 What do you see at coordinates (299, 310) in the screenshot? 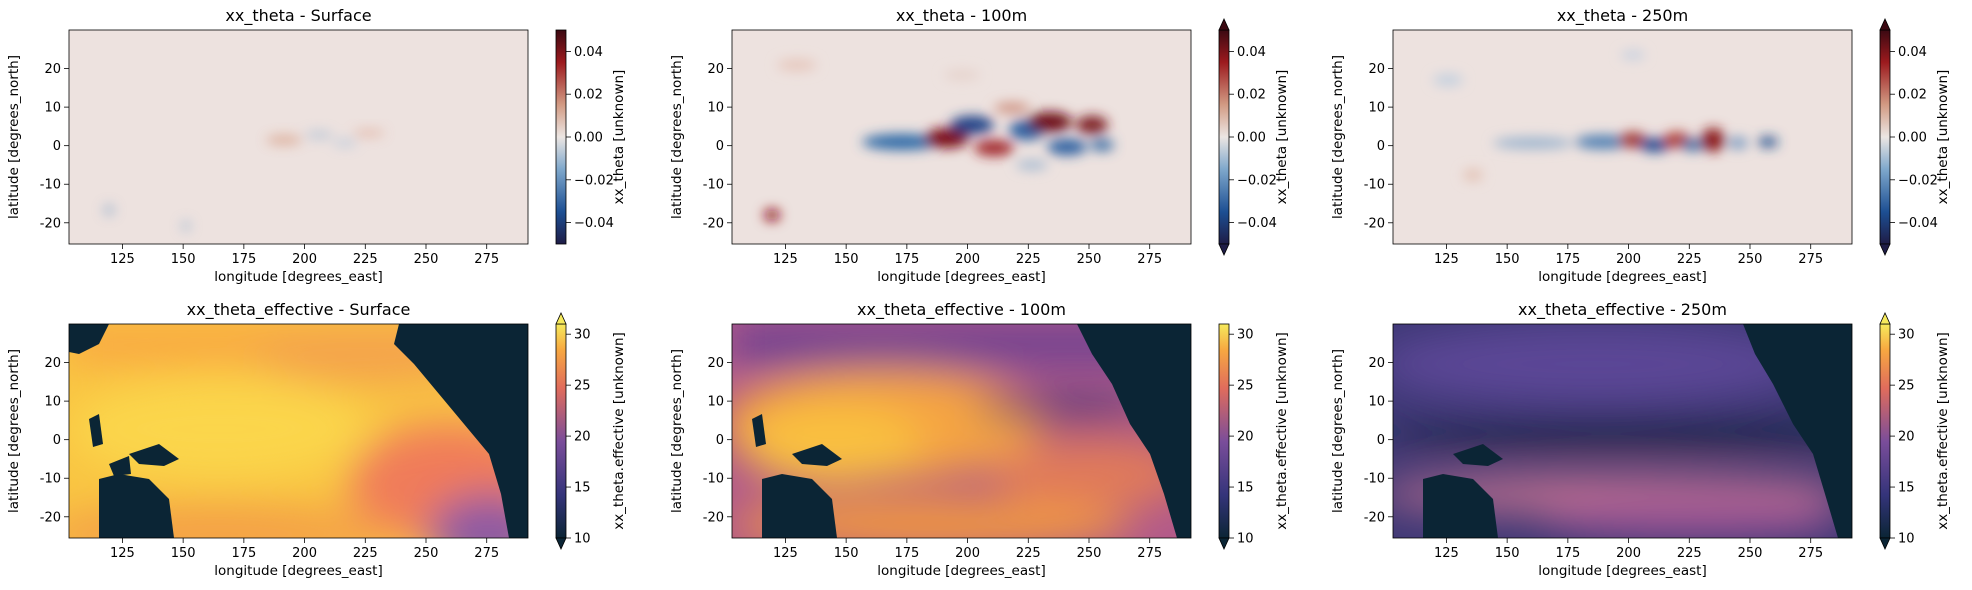
I see `chart-title: xx_theta_effective - Surface` at bounding box center [299, 310].